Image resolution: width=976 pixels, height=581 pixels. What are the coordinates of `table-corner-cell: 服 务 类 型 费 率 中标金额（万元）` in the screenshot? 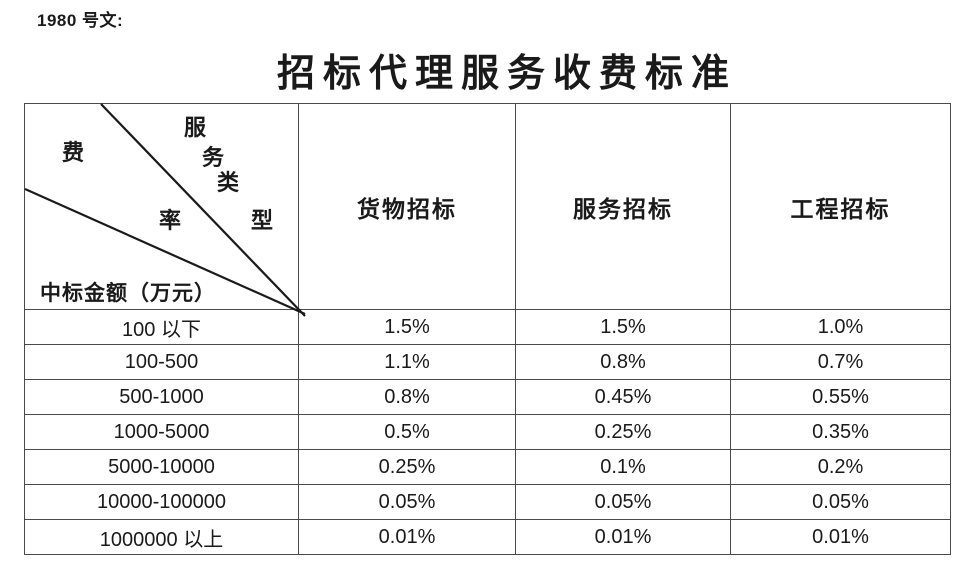 It's located at (165, 210).